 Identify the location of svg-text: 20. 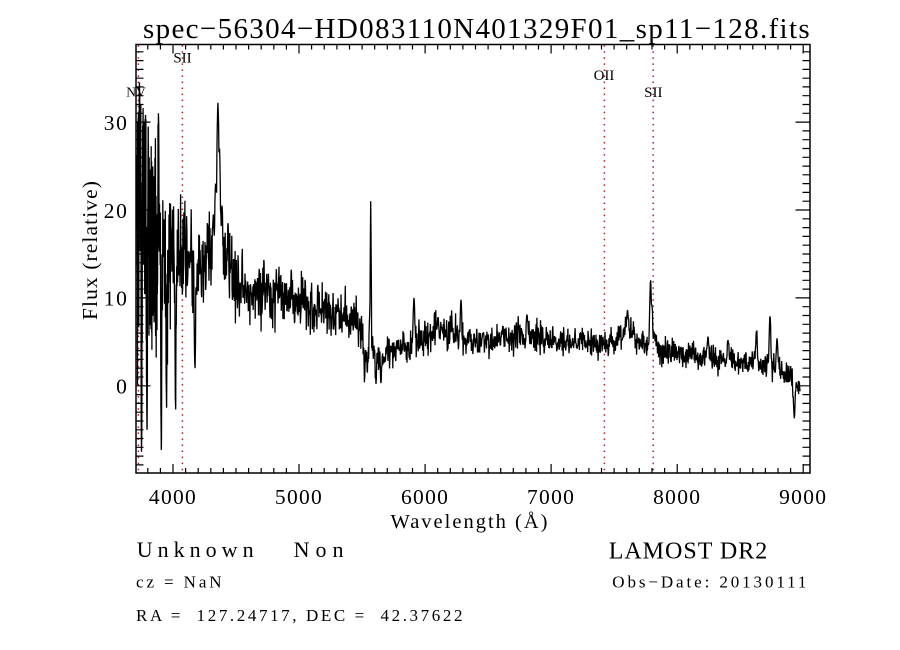
(116, 211).